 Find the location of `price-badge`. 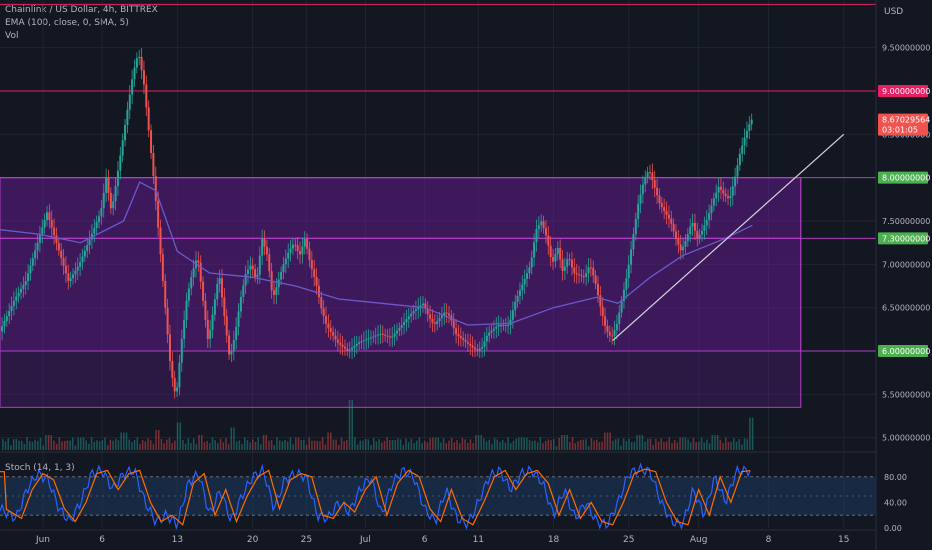

price-badge is located at coordinates (903, 351).